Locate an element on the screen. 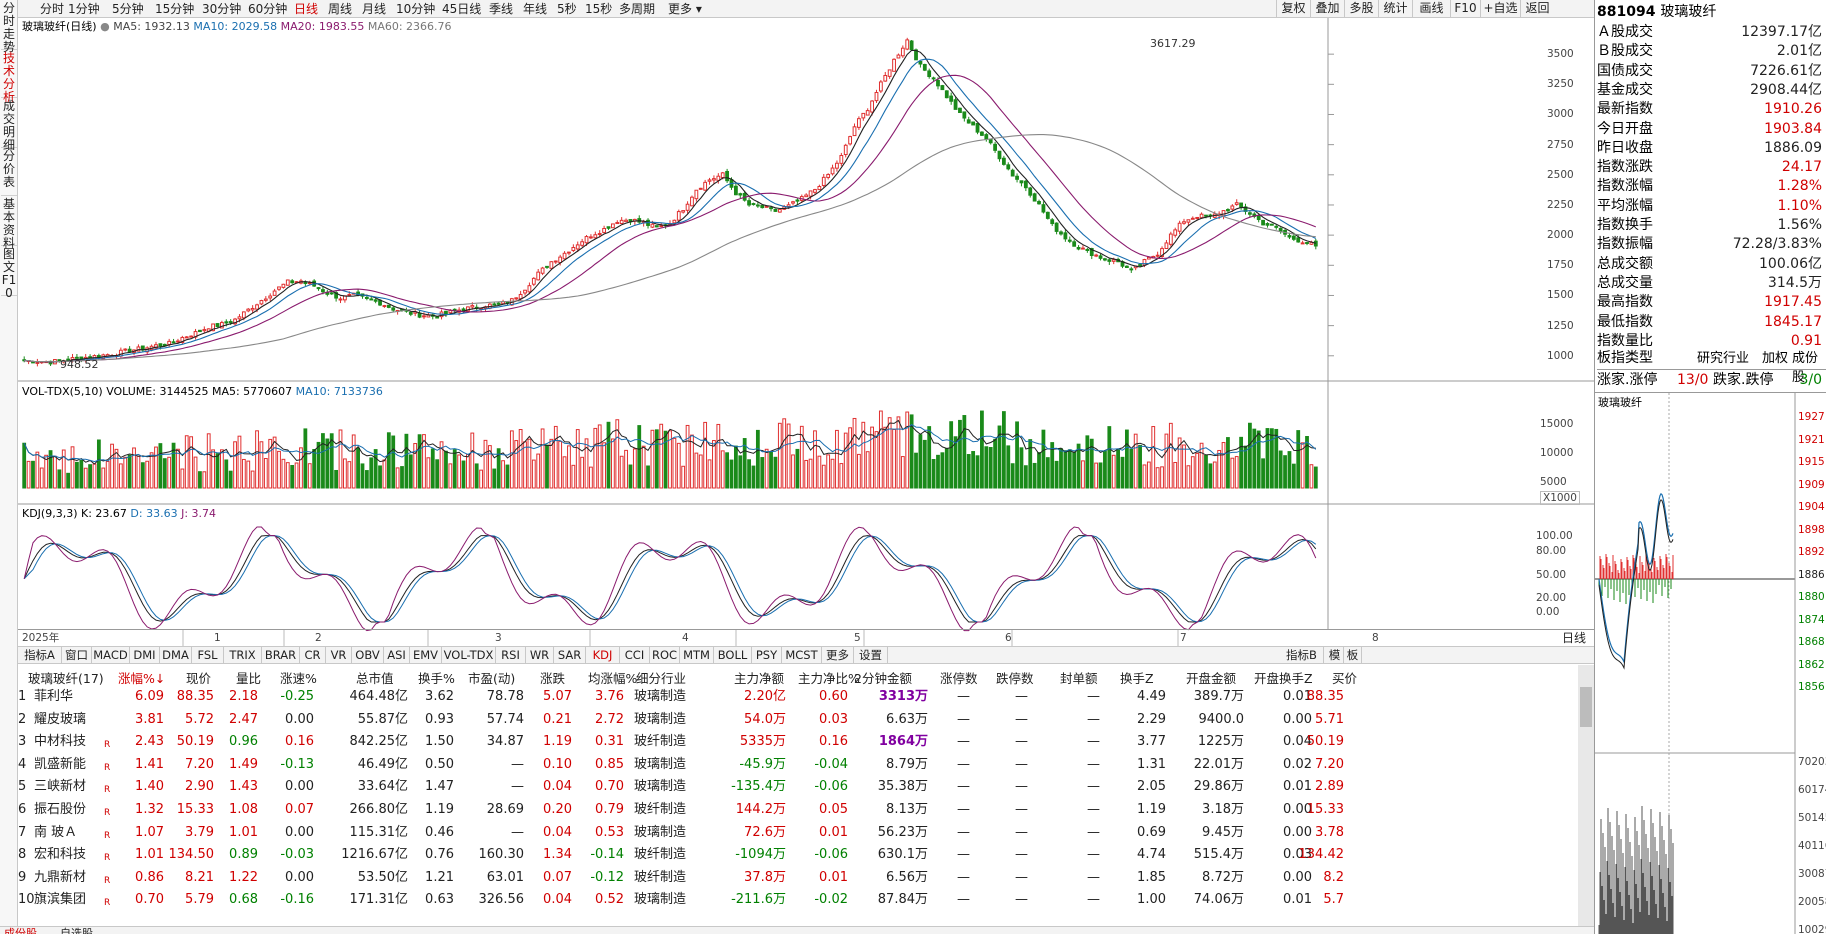 The width and height of the screenshot is (1826, 934). column-header: 量比 is located at coordinates (249, 678).